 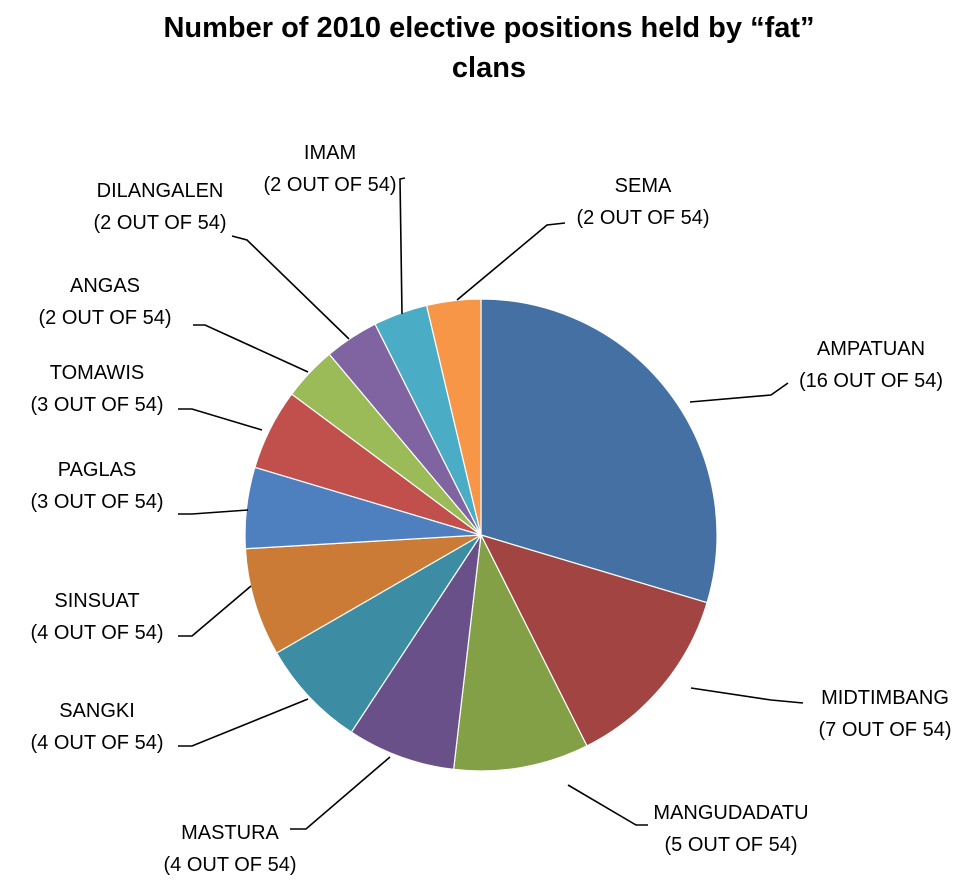 I want to click on pie-slice-midtimbang, so click(x=593, y=640).